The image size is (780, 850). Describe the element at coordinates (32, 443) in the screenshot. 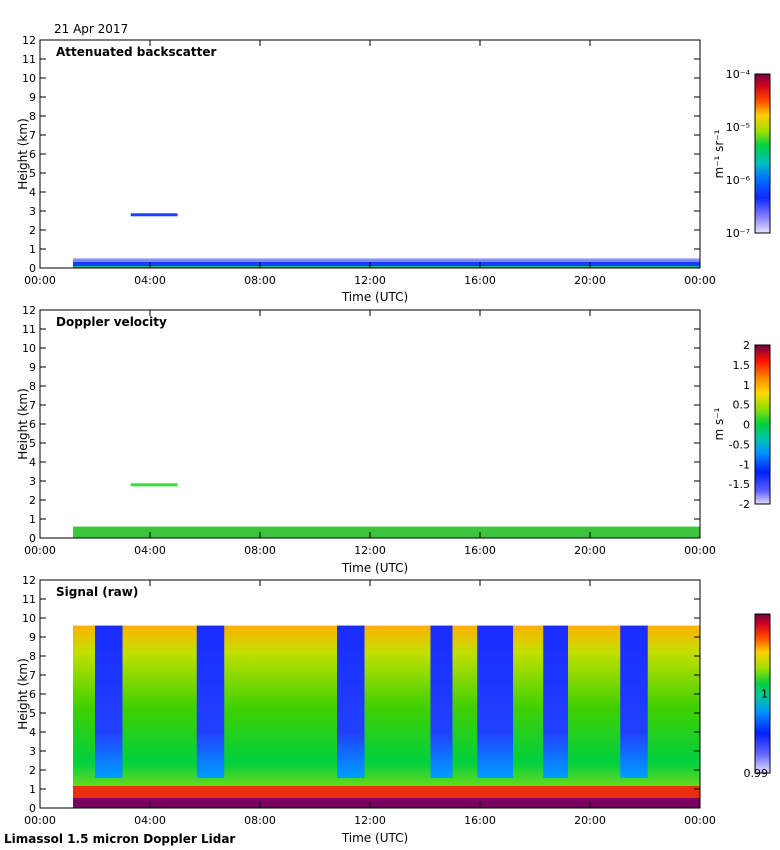

I see `velocity-y-tick-label: 5` at that location.